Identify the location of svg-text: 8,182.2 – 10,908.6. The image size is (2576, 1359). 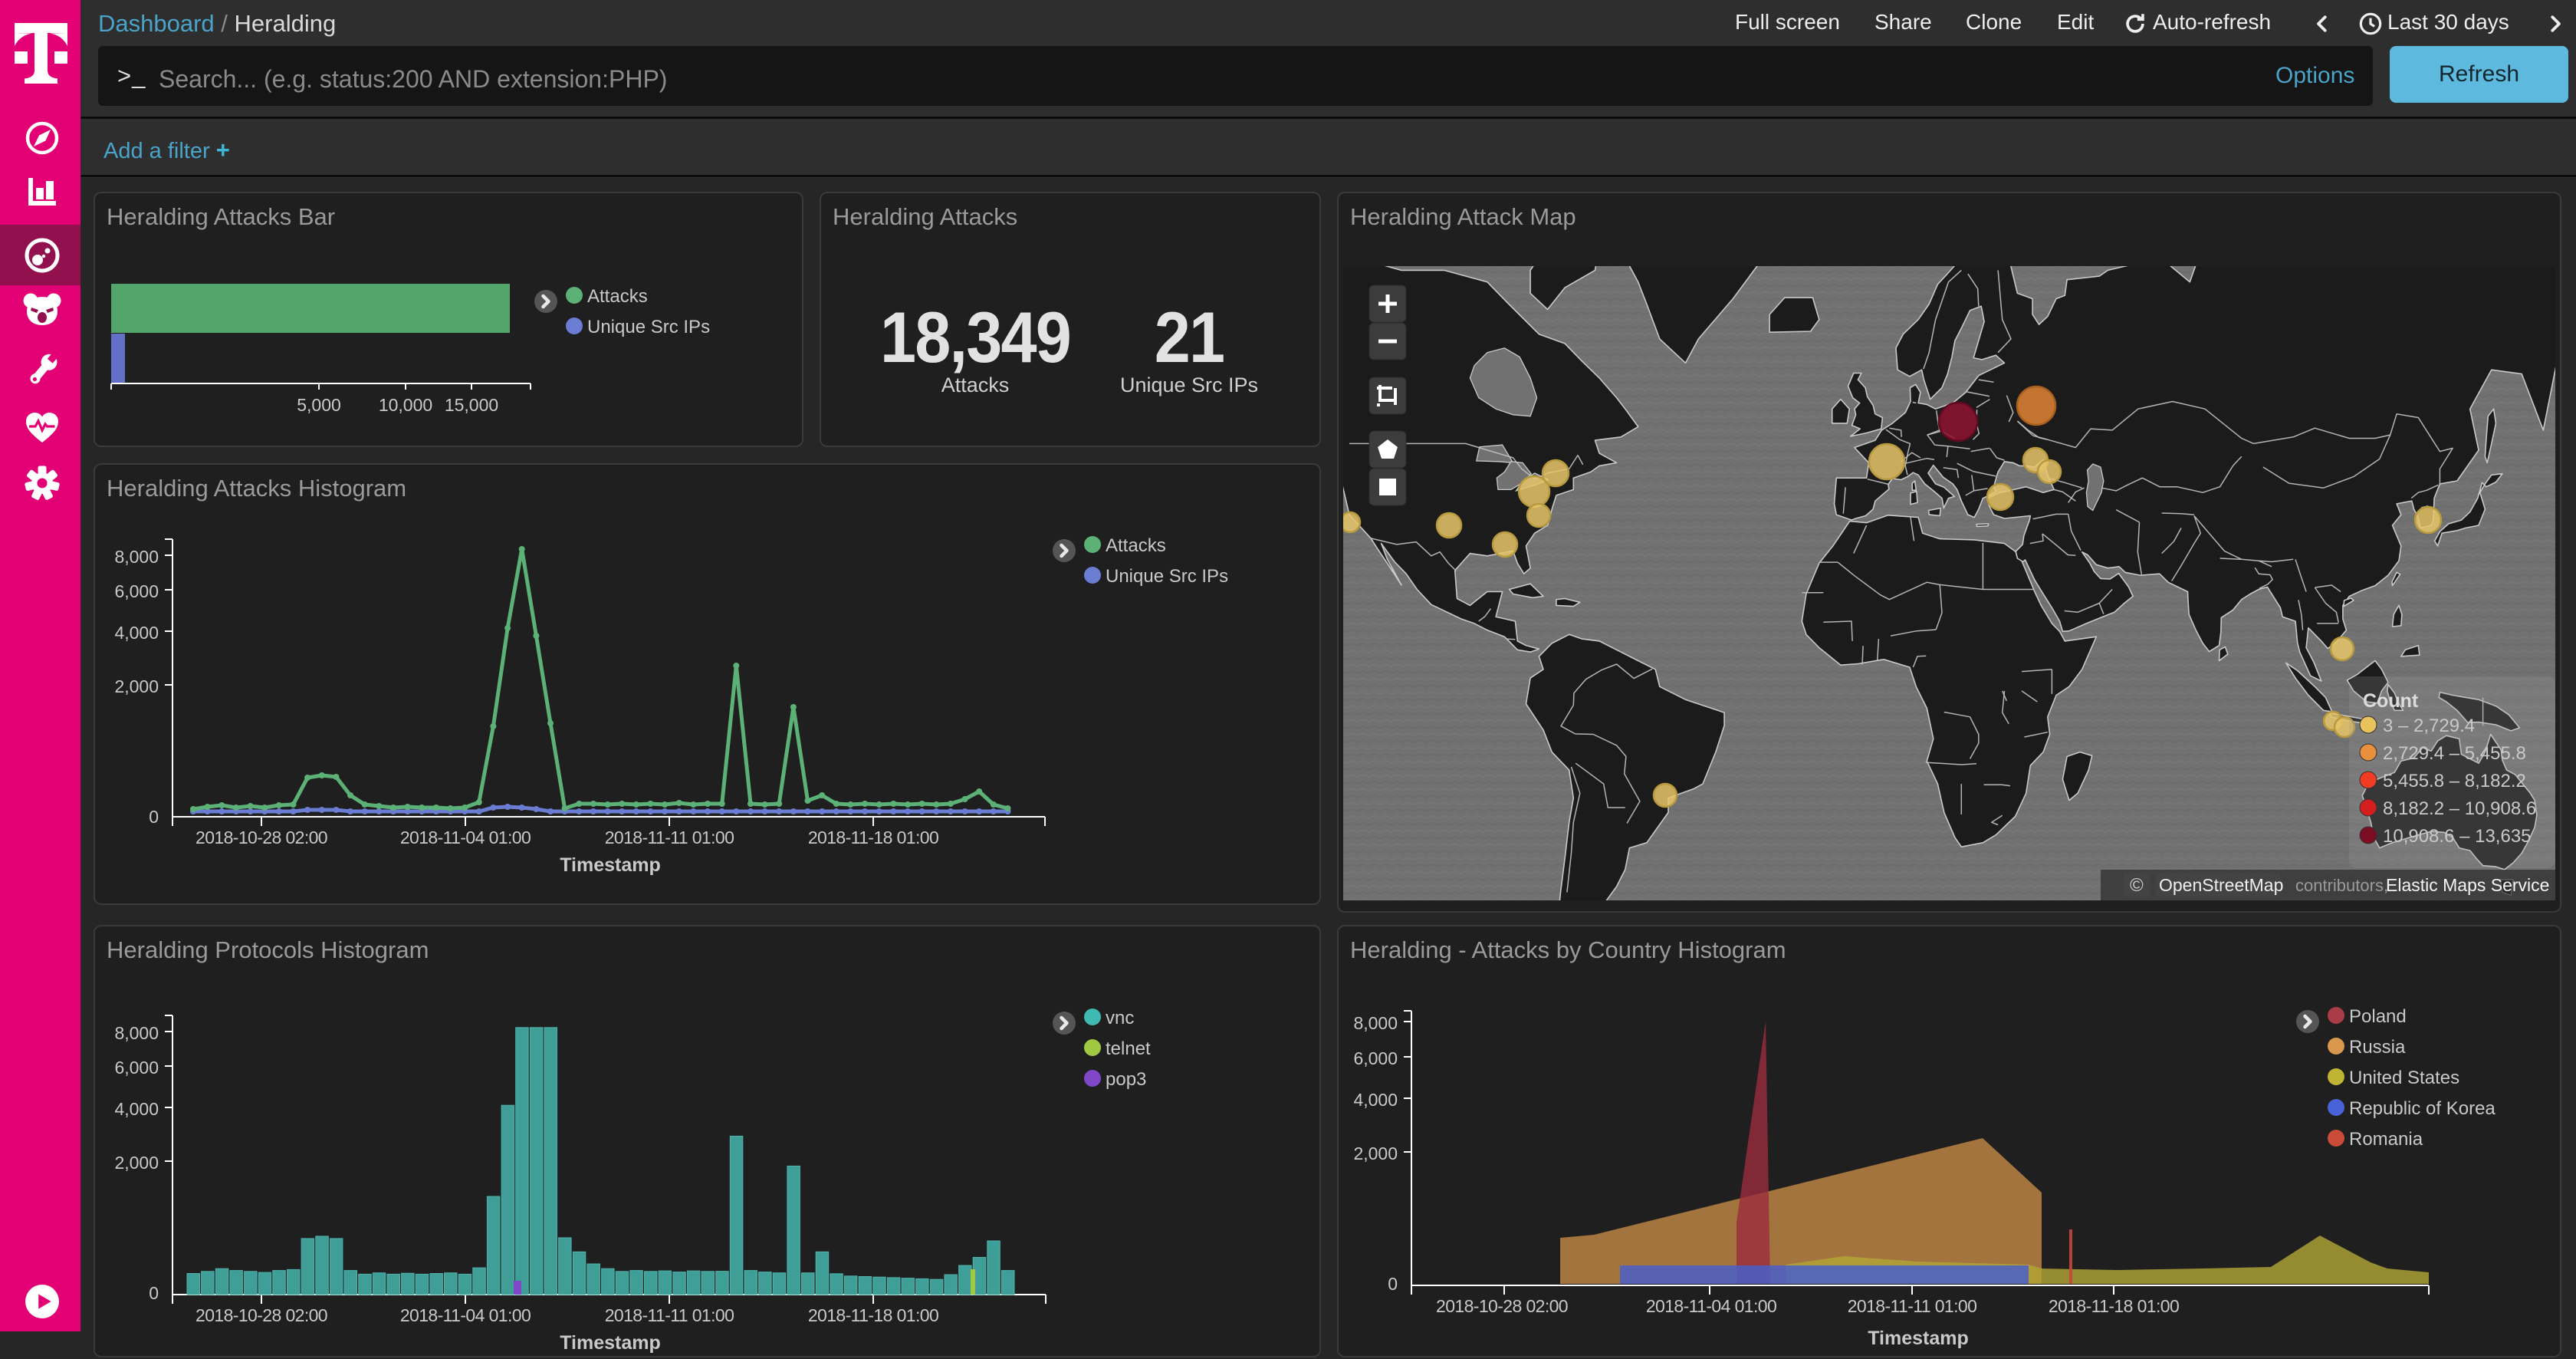
(2459, 808).